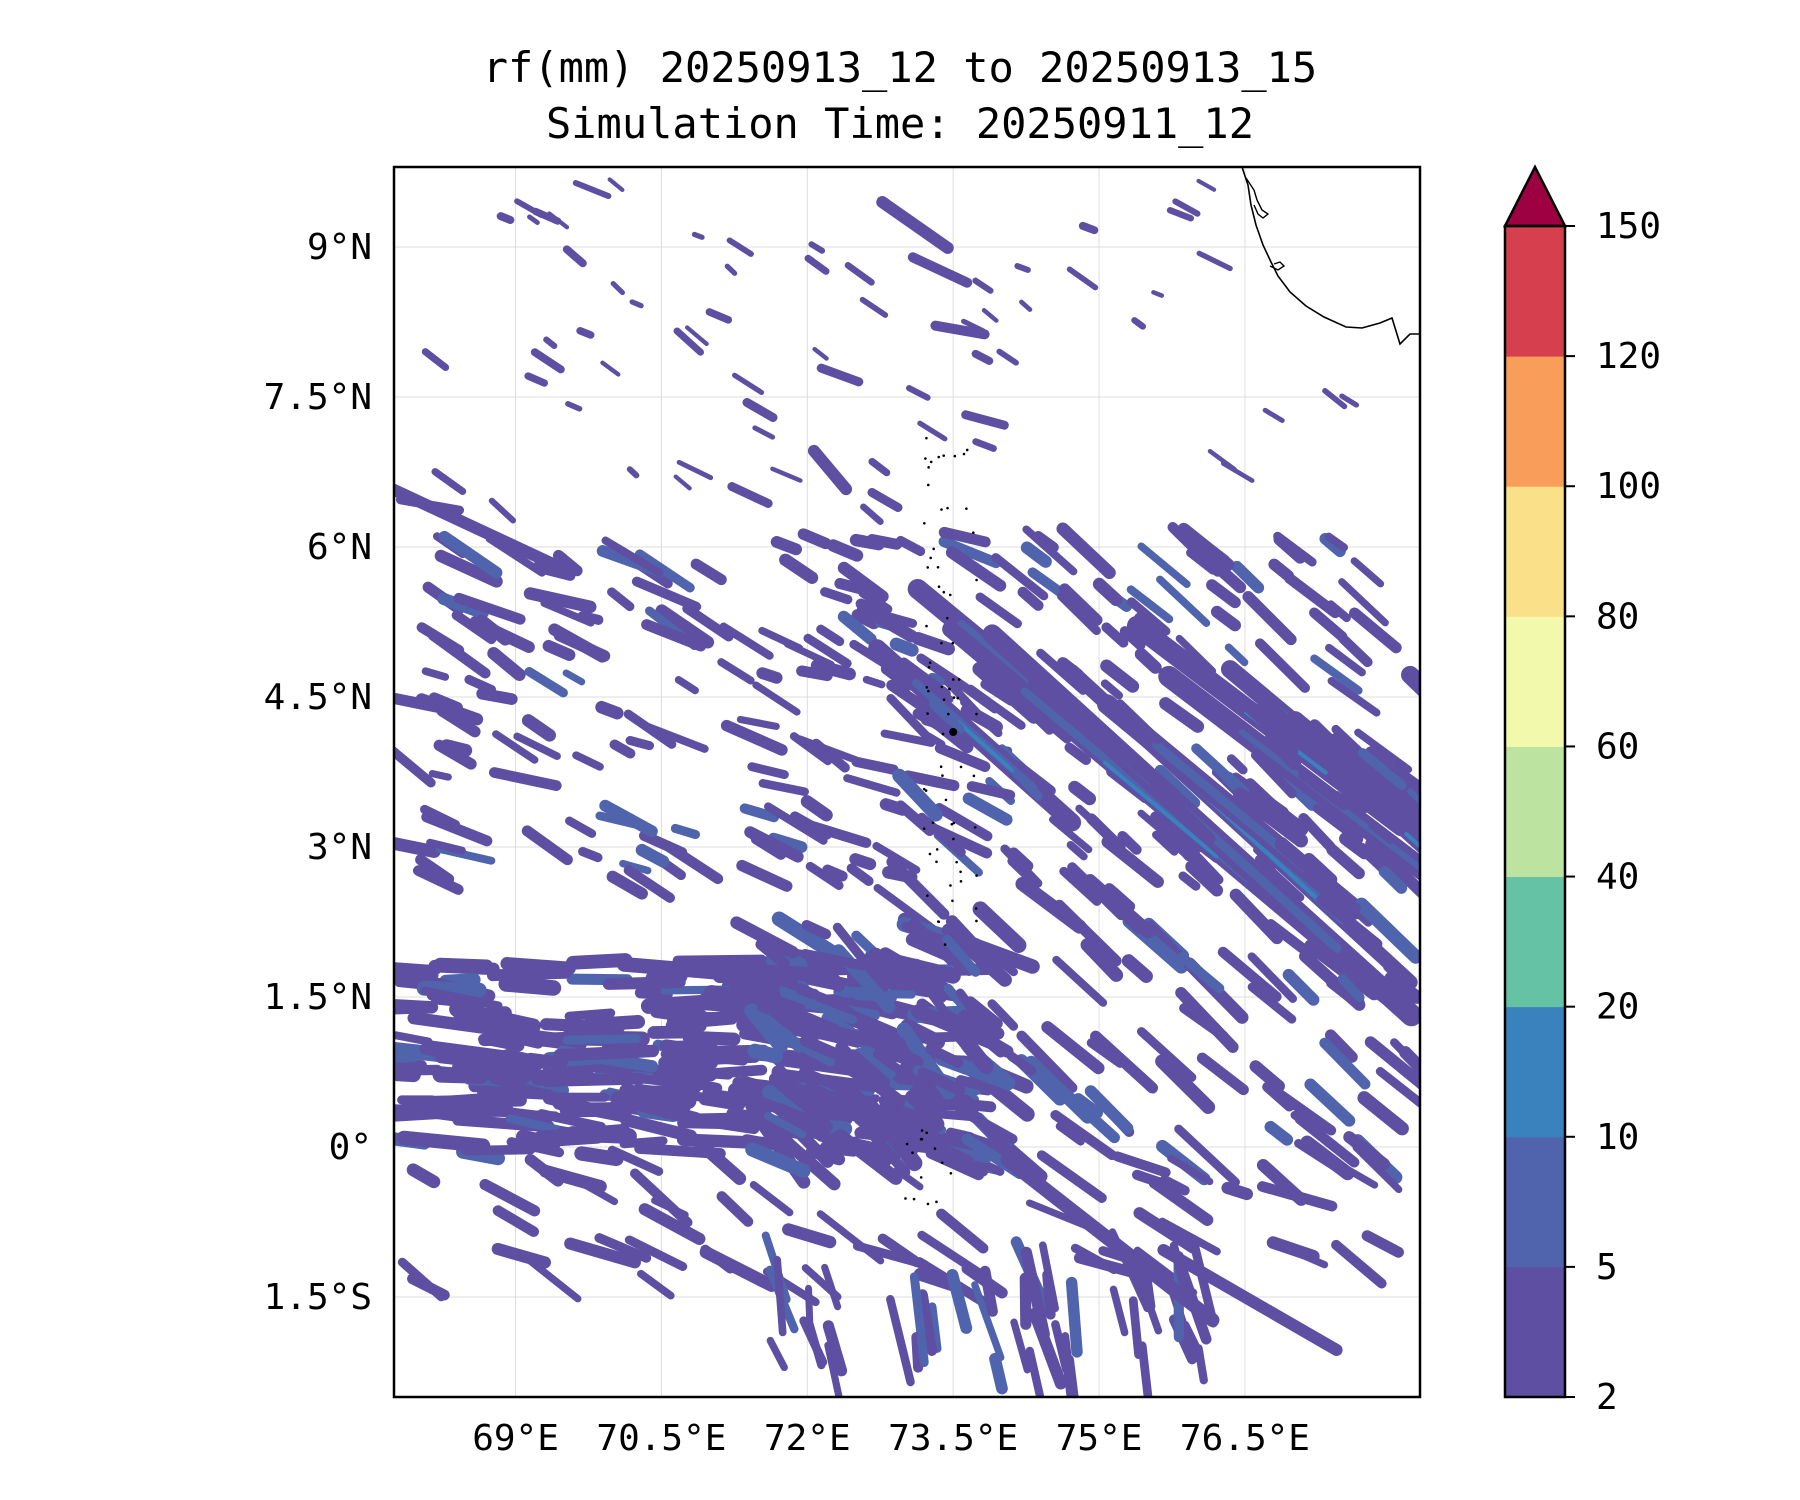  Describe the element at coordinates (1581, 791) in the screenshot. I see `colorbar: 2 5 10 20 40 60 80 100 120 150` at that location.